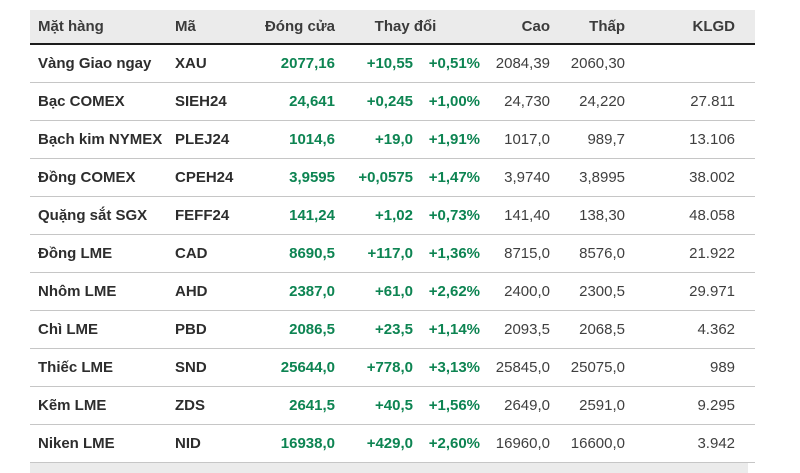  What do you see at coordinates (312, 291) in the screenshot?
I see `close-price-cell: 2387,0` at bounding box center [312, 291].